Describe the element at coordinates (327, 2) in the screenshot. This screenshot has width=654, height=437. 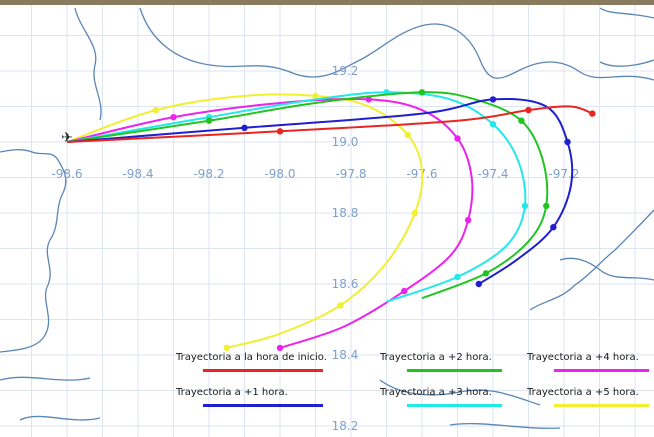
I see `top-frame-bar` at that location.